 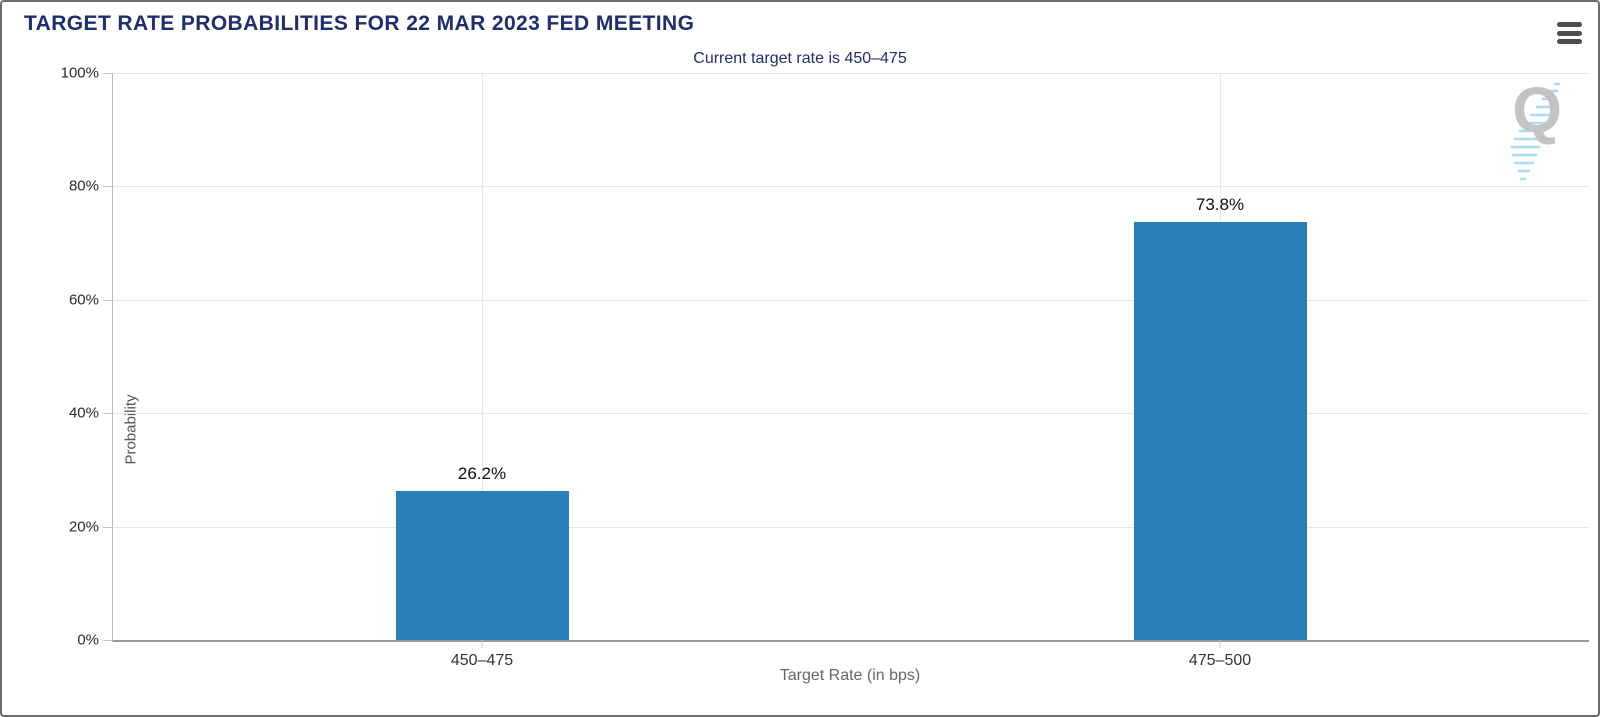 What do you see at coordinates (83, 300) in the screenshot?
I see `y-tick-label-60: 60%` at bounding box center [83, 300].